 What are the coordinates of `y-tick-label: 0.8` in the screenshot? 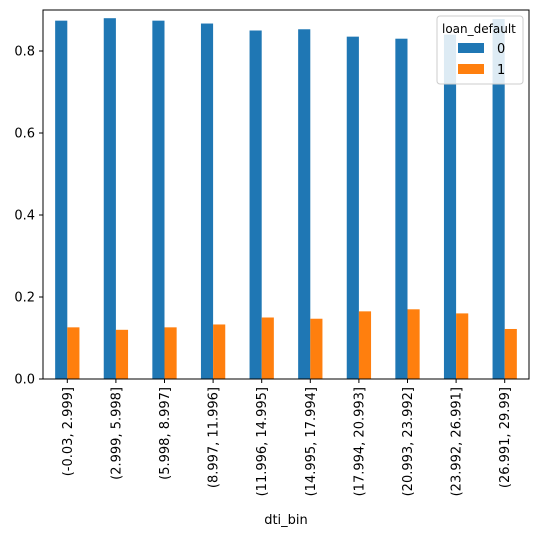 It's located at (24, 52).